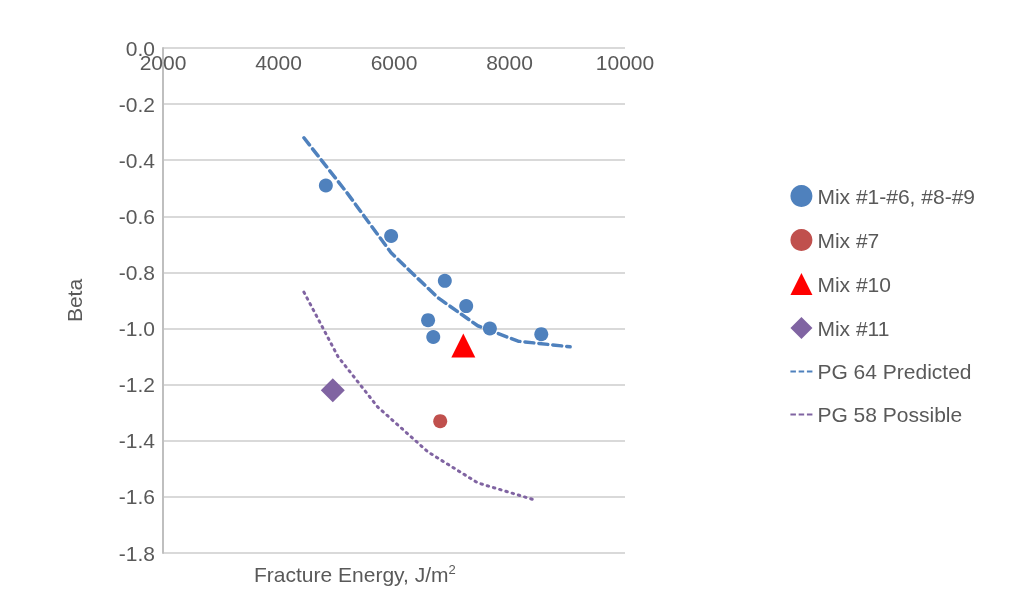 Image resolution: width=1010 pixels, height=610 pixels. Describe the element at coordinates (136, 216) in the screenshot. I see `y-tick-label: -0.6` at that location.